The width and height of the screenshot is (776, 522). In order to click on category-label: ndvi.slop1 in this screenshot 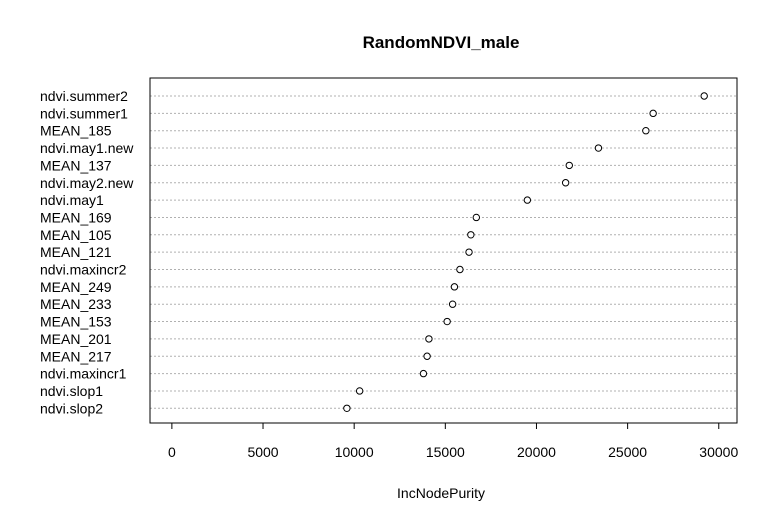, I will do `click(71, 391)`.